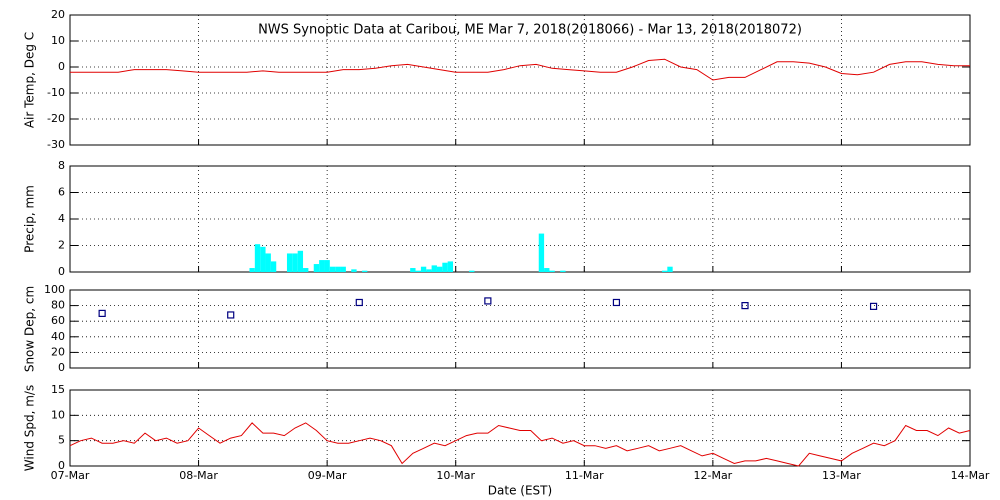 The width and height of the screenshot is (1000, 500). Describe the element at coordinates (61, 165) in the screenshot. I see `y-tick-label: 8` at that location.